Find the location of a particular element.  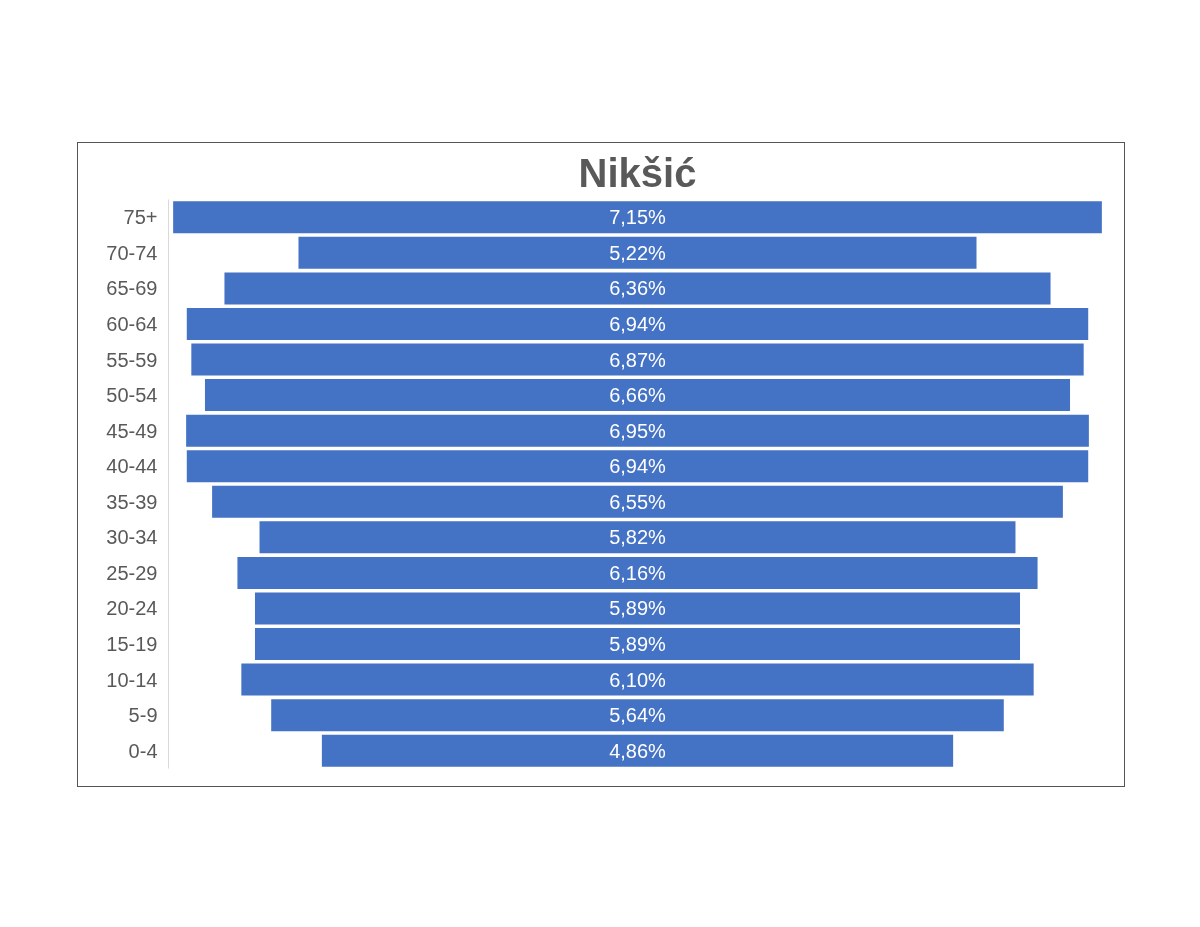

category-label: 30-34 is located at coordinates (132, 537).